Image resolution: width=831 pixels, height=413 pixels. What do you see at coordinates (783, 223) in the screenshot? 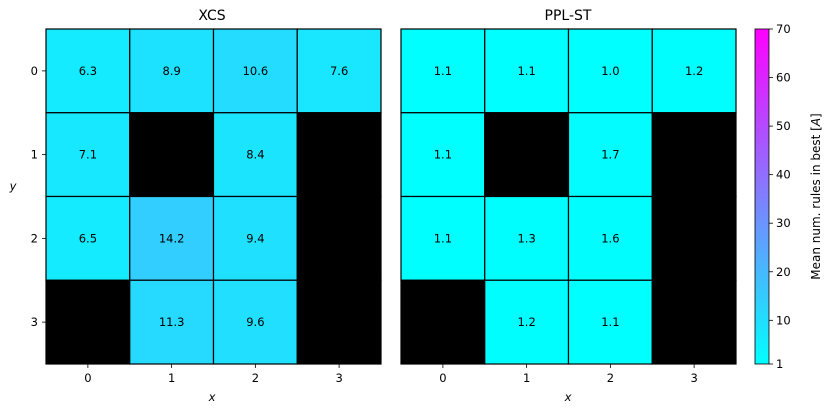
I see `colorbar-tick-label: 30` at bounding box center [783, 223].